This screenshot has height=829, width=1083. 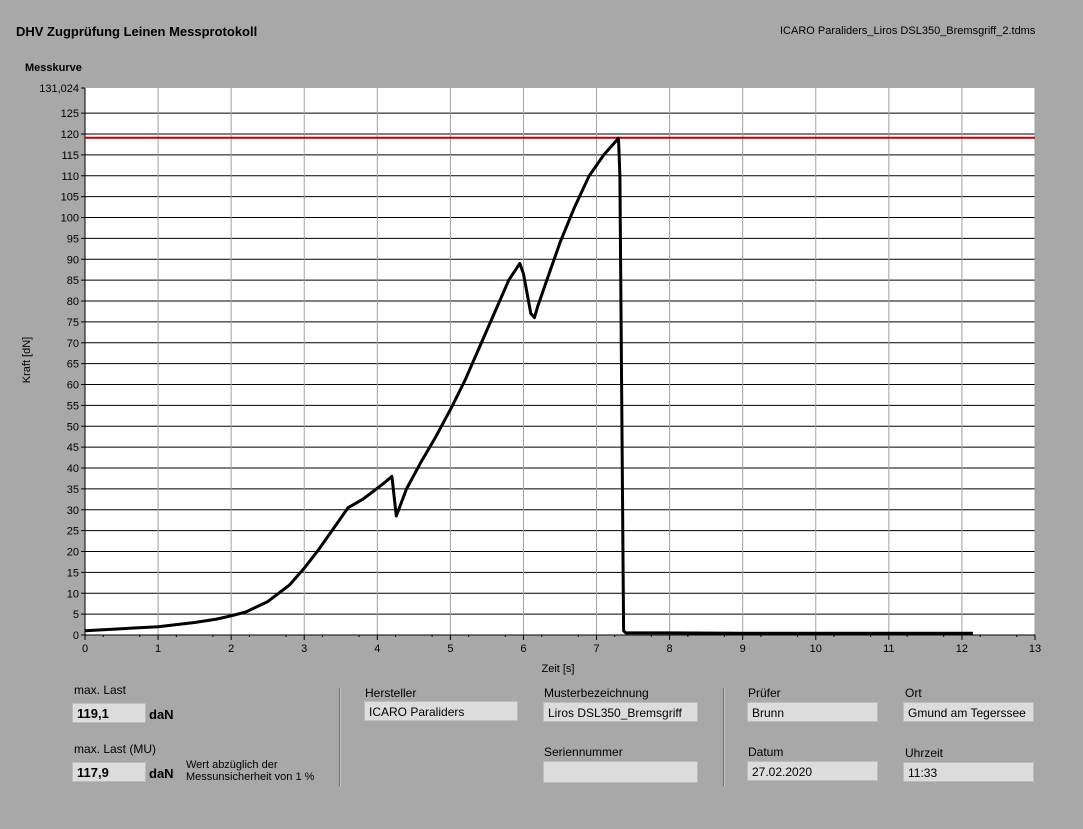 What do you see at coordinates (816, 649) in the screenshot?
I see `x-tick-label: 10` at bounding box center [816, 649].